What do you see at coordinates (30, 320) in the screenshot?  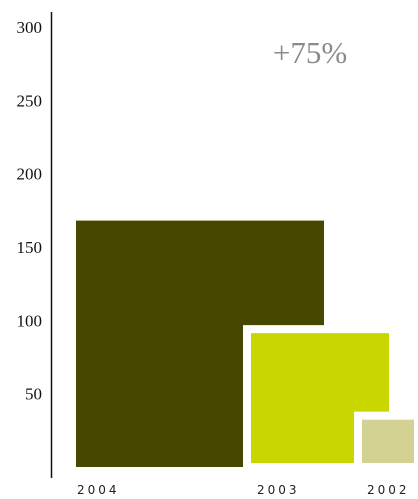 I see `y-tick-label: 100` at bounding box center [30, 320].